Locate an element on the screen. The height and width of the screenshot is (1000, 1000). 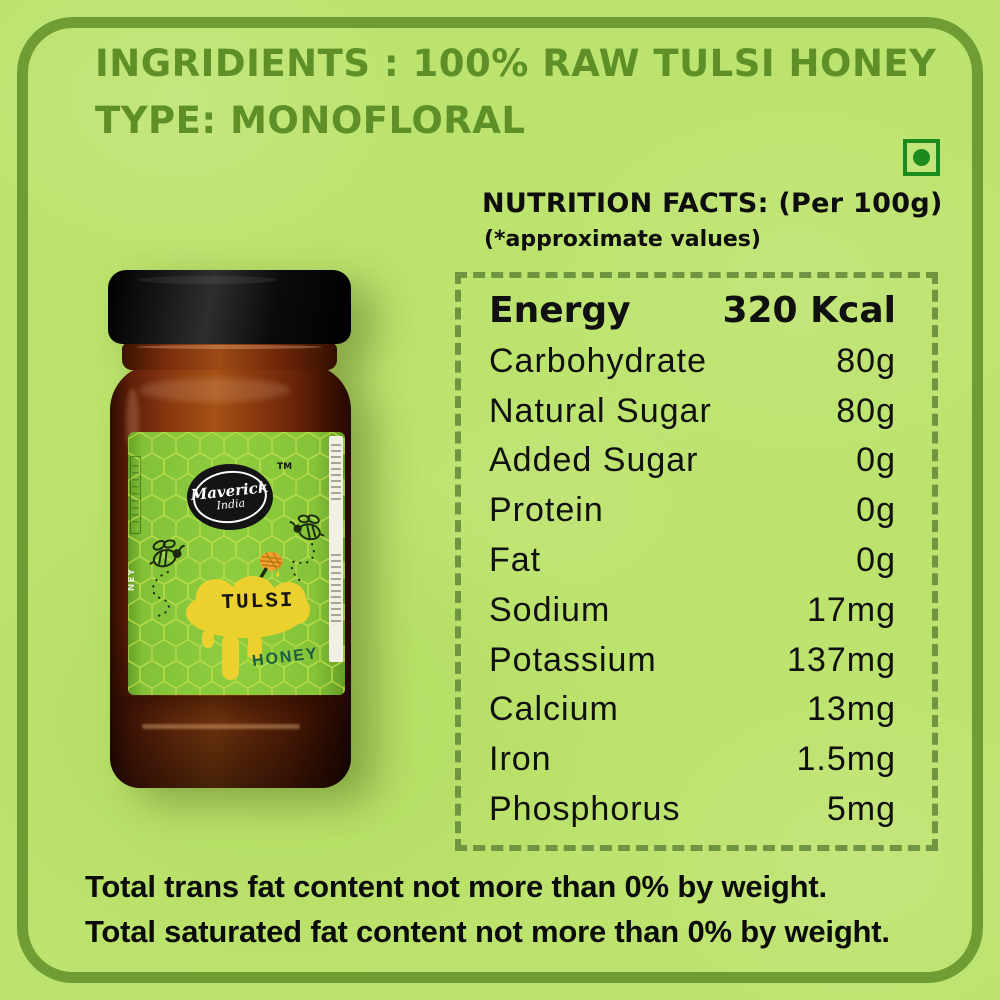
type-line: TYPE: MONOFLORAL is located at coordinates (310, 120).